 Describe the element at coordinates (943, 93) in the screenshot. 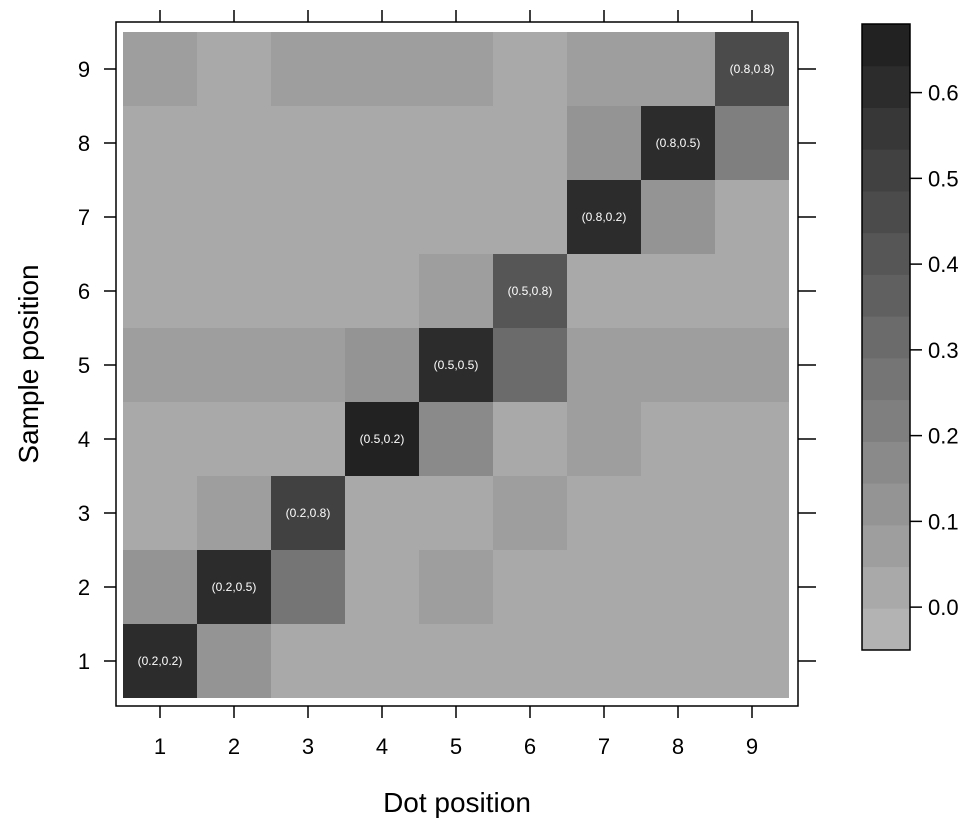

I see `colorbar-tick-label: 0.6` at that location.